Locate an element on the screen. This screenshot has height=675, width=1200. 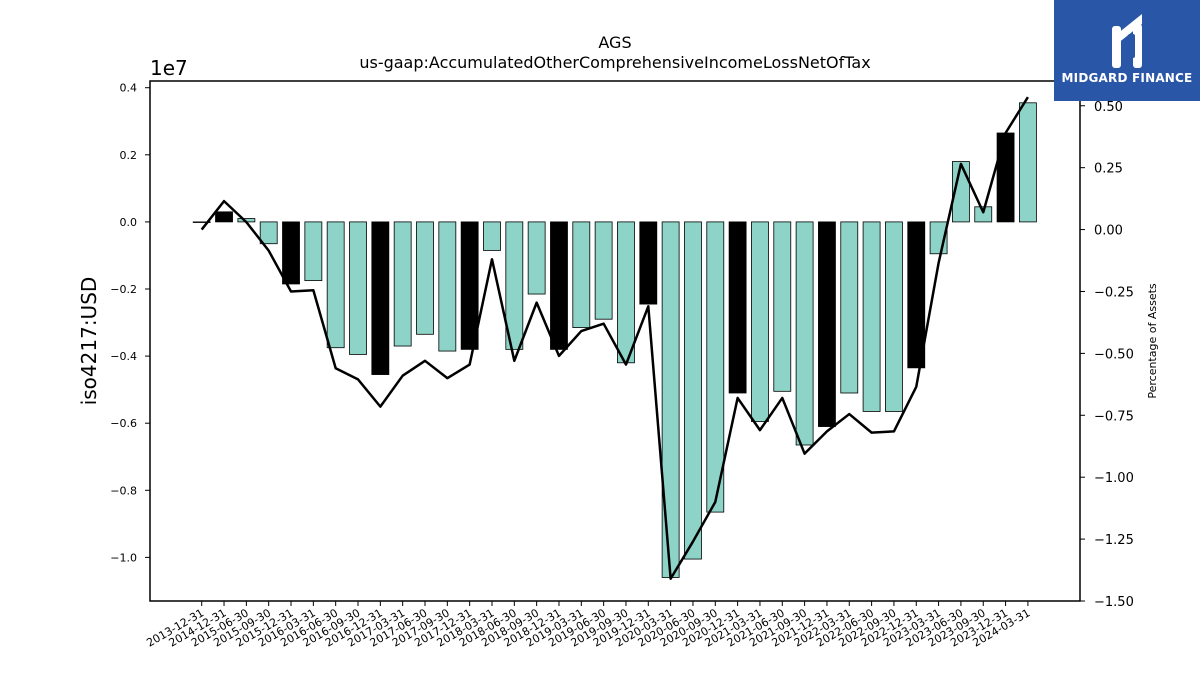
y2-tick-label: 0.00 is located at coordinates (1108, 231).